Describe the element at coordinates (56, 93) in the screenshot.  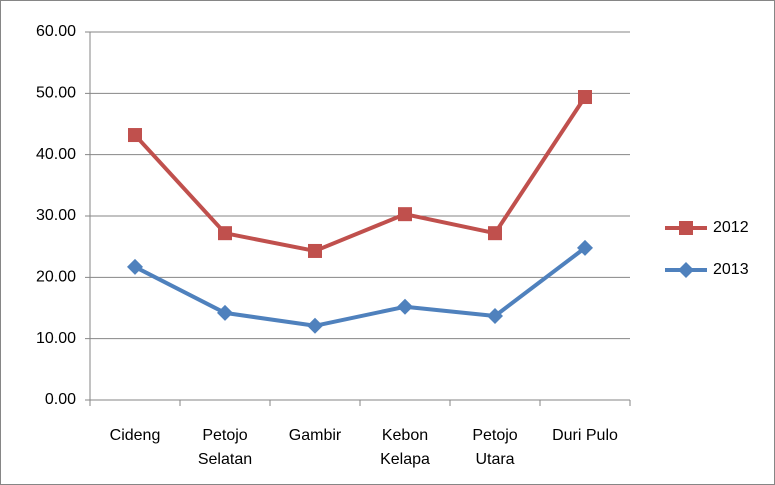
I see `y-tick-label: 50.00` at that location.